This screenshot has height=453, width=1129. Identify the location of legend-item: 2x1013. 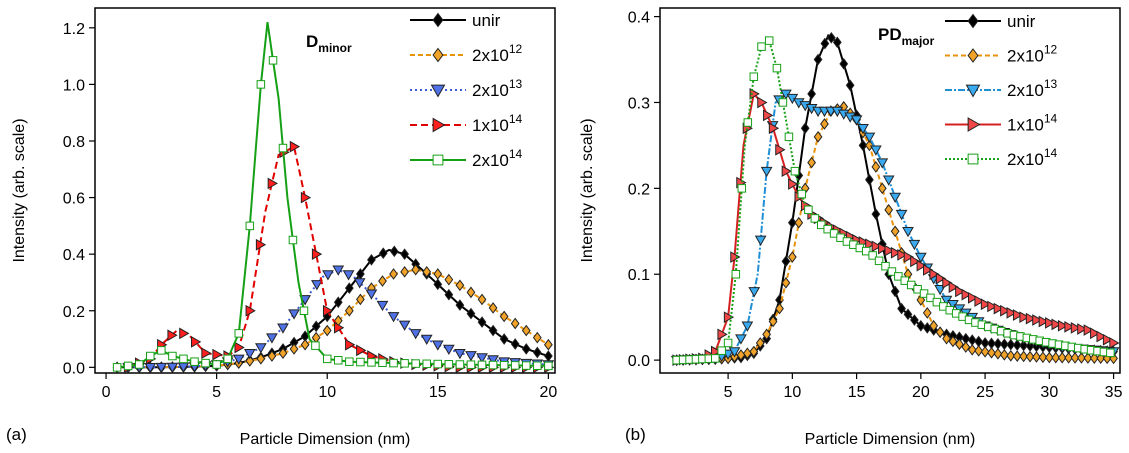
(466, 88).